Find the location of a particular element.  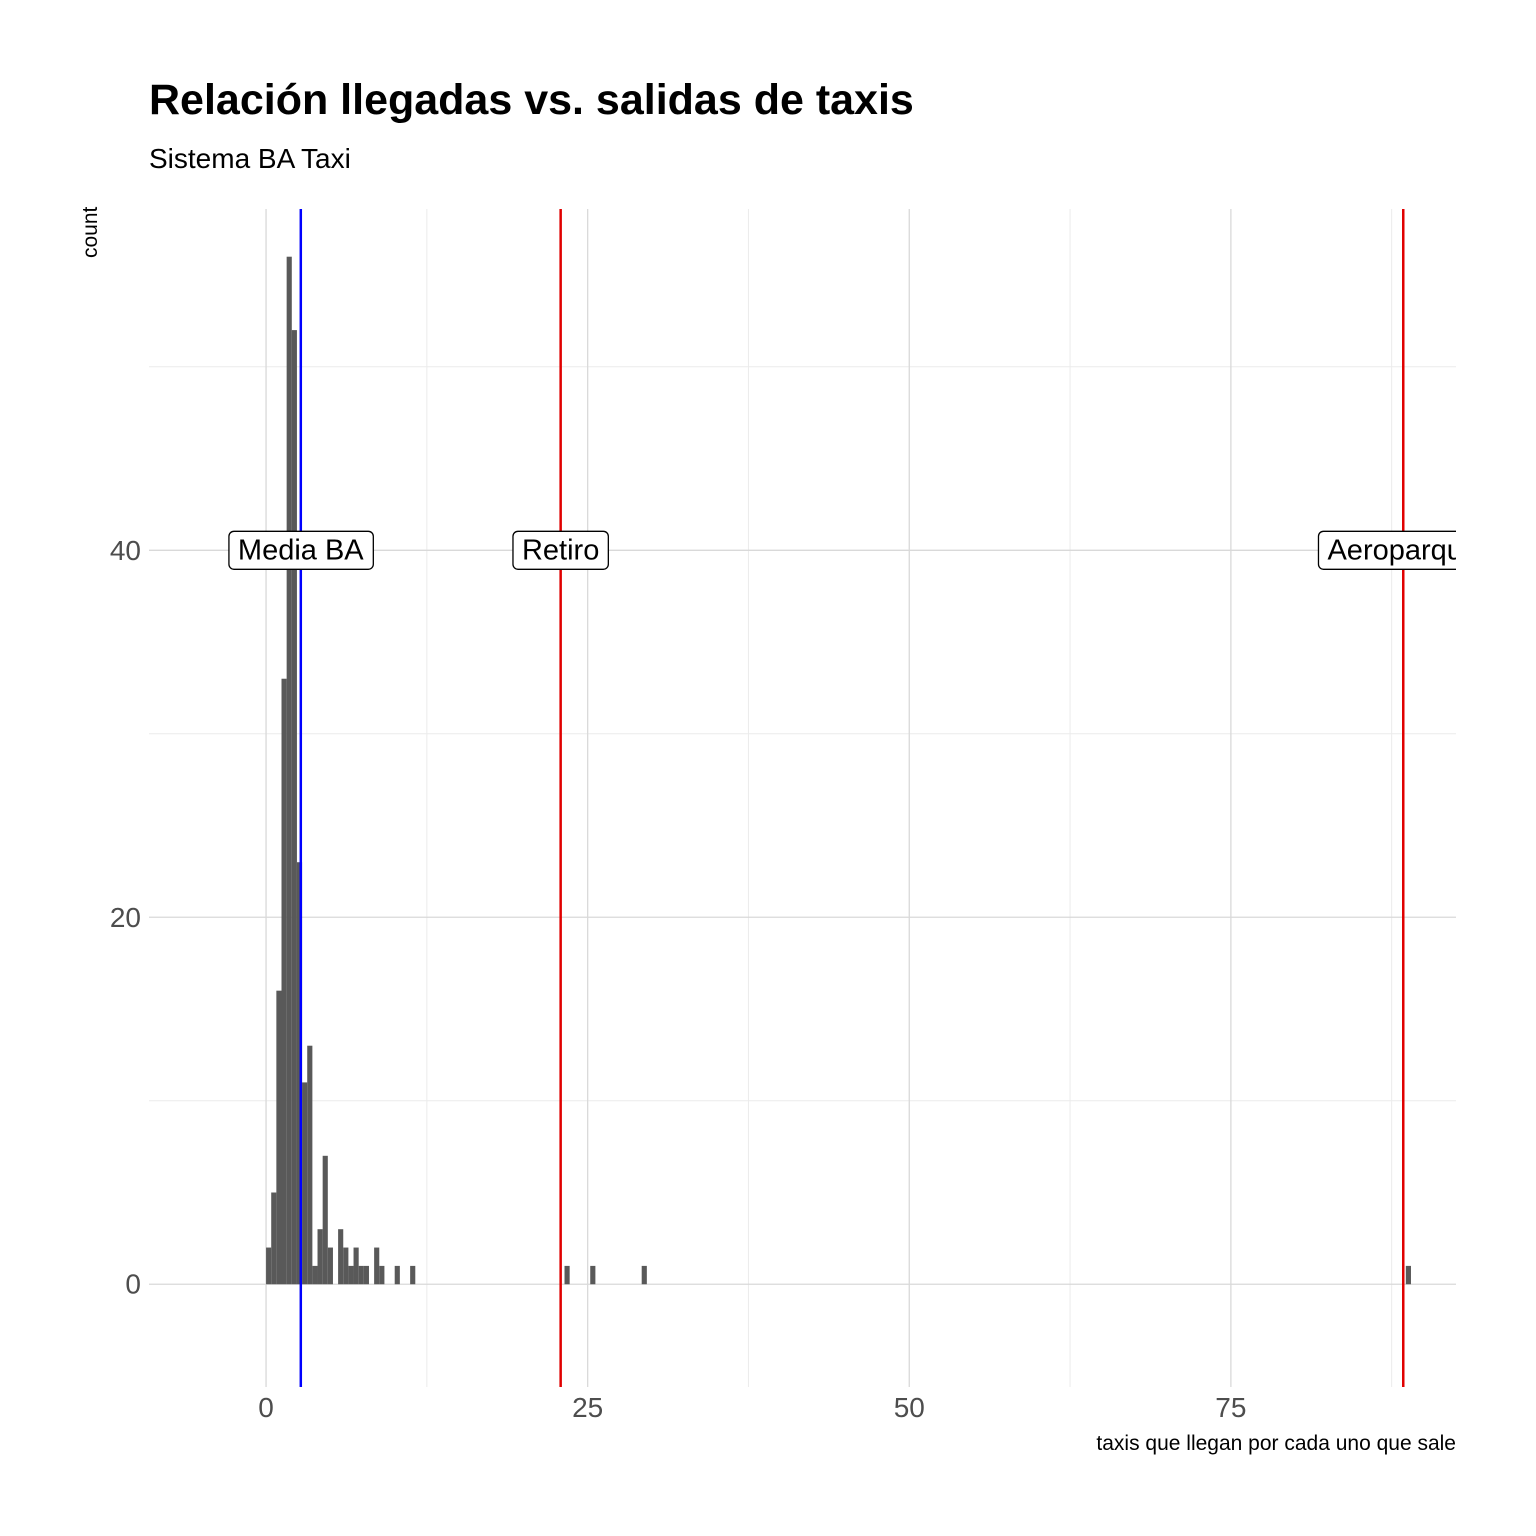

annotation-text: Aeroparque is located at coordinates (1403, 550).